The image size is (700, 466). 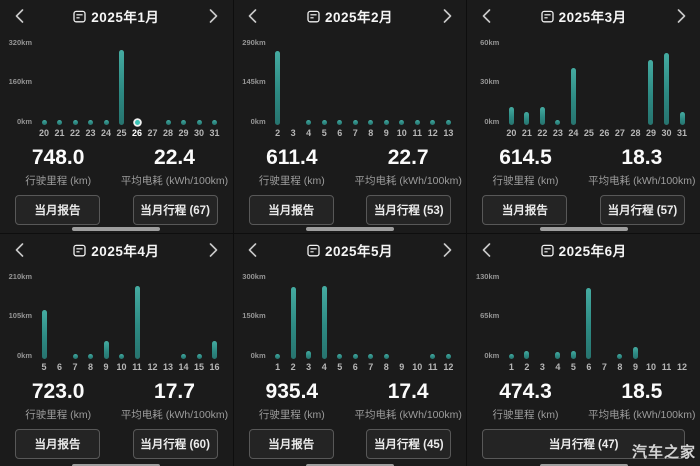 What do you see at coordinates (409, 444) in the screenshot?
I see `monthly-trips-button: 当月行程 (45)` at bounding box center [409, 444].